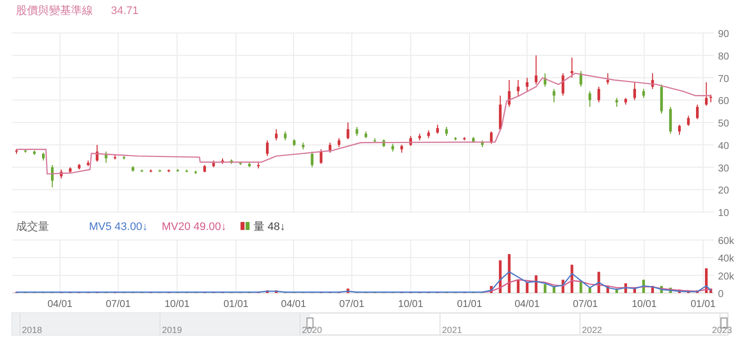  I want to click on y-tick-label: 60, so click(724, 102).